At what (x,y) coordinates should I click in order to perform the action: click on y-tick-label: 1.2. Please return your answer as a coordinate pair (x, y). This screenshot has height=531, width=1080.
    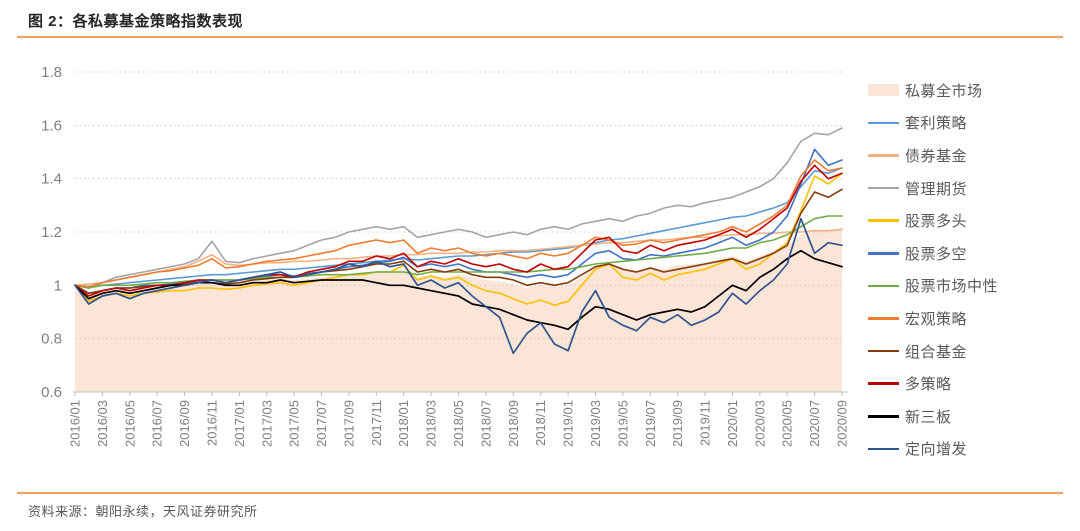
    Looking at the image, I should click on (51, 232).